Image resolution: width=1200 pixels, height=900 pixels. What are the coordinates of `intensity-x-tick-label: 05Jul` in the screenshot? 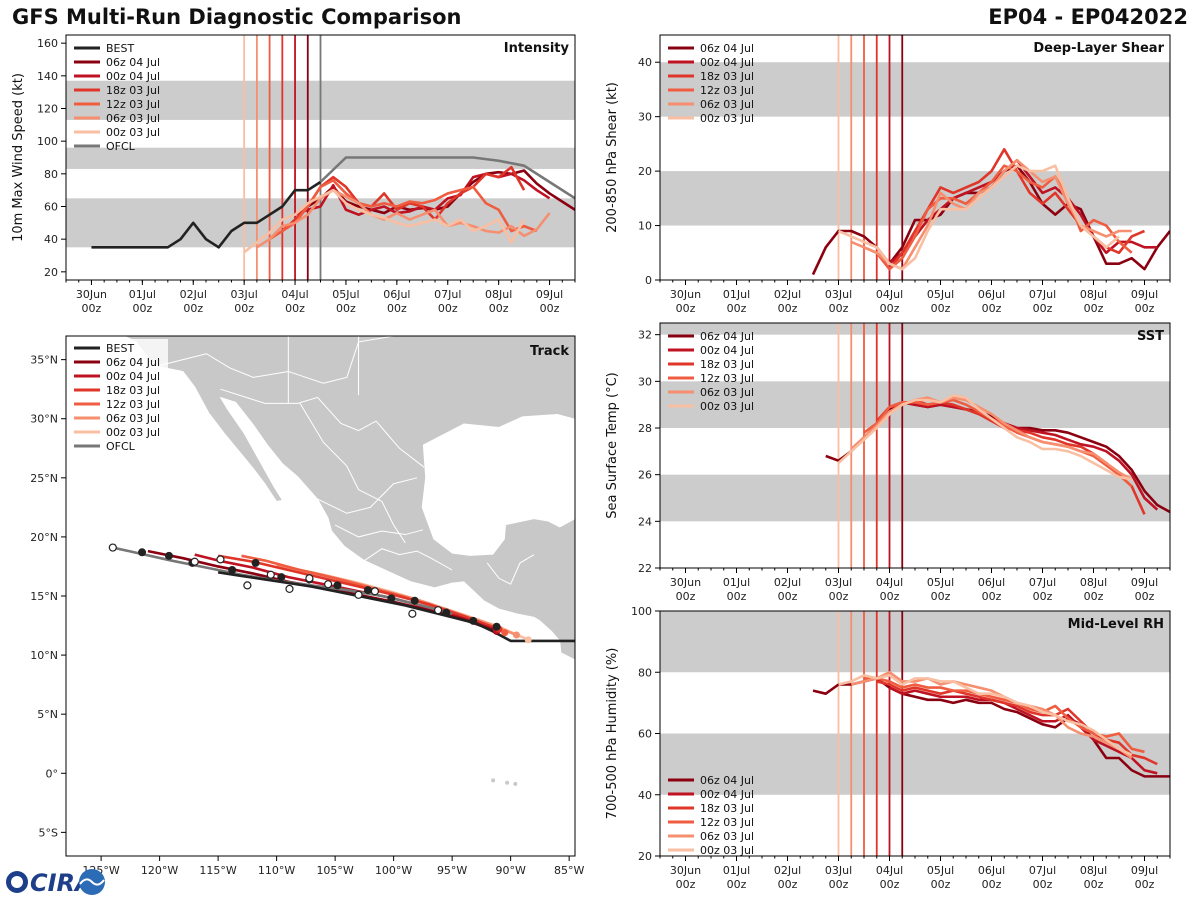 It's located at (345, 294).